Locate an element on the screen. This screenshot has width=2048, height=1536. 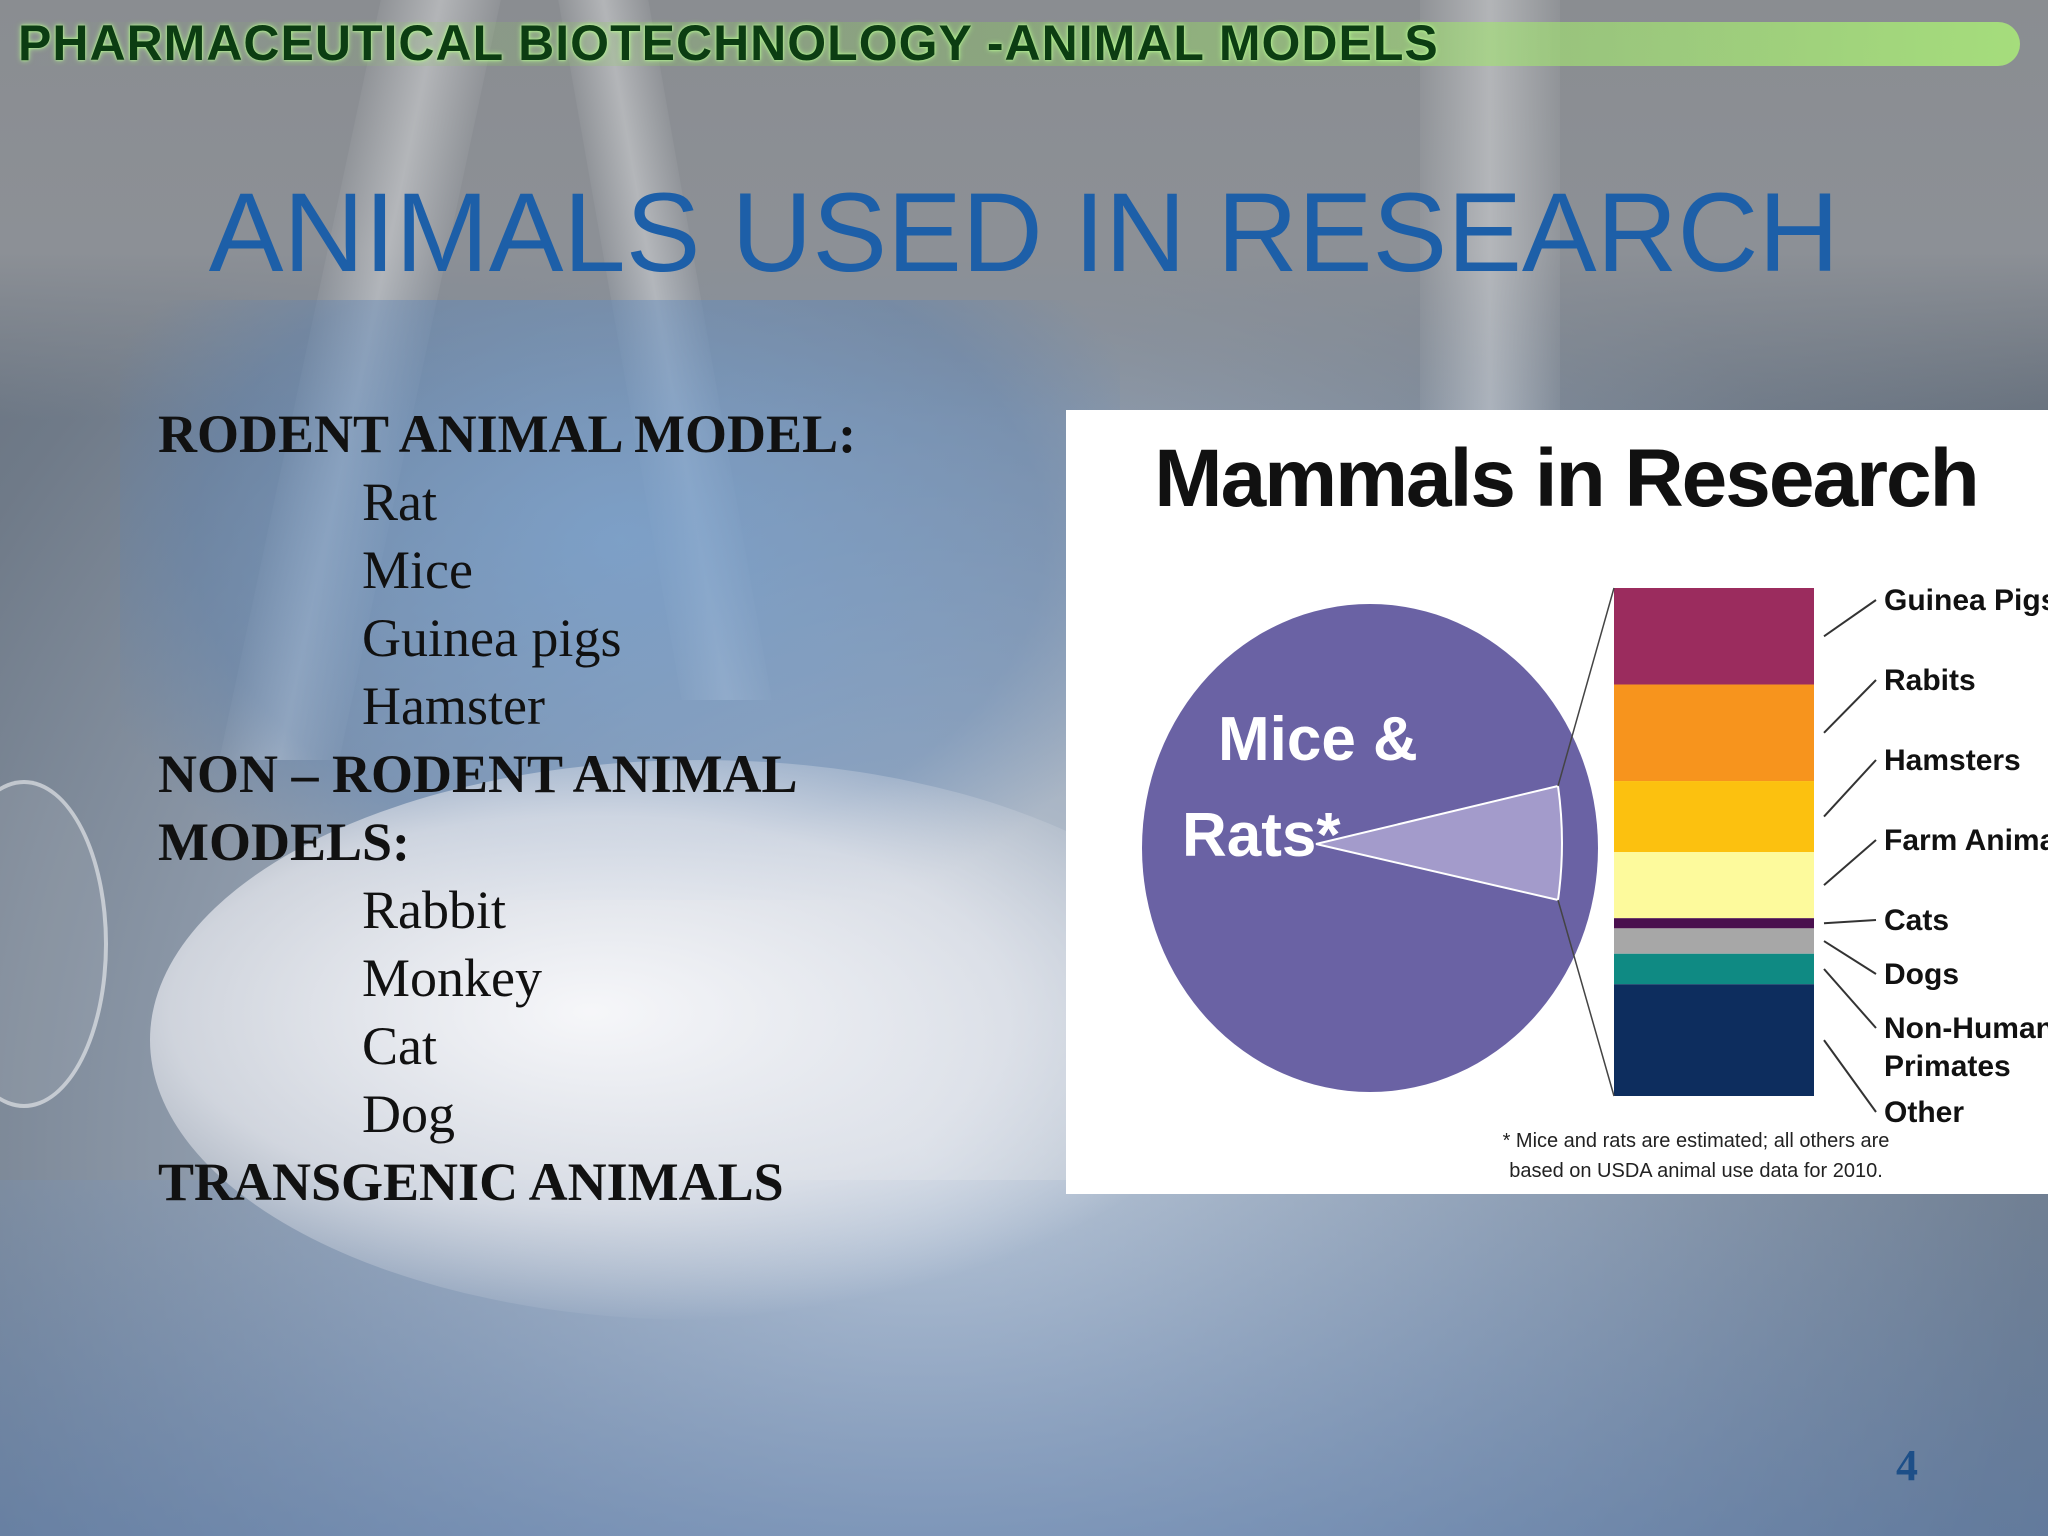
rodent-heading: RODENT ANIMAL MODEL: is located at coordinates (507, 434).